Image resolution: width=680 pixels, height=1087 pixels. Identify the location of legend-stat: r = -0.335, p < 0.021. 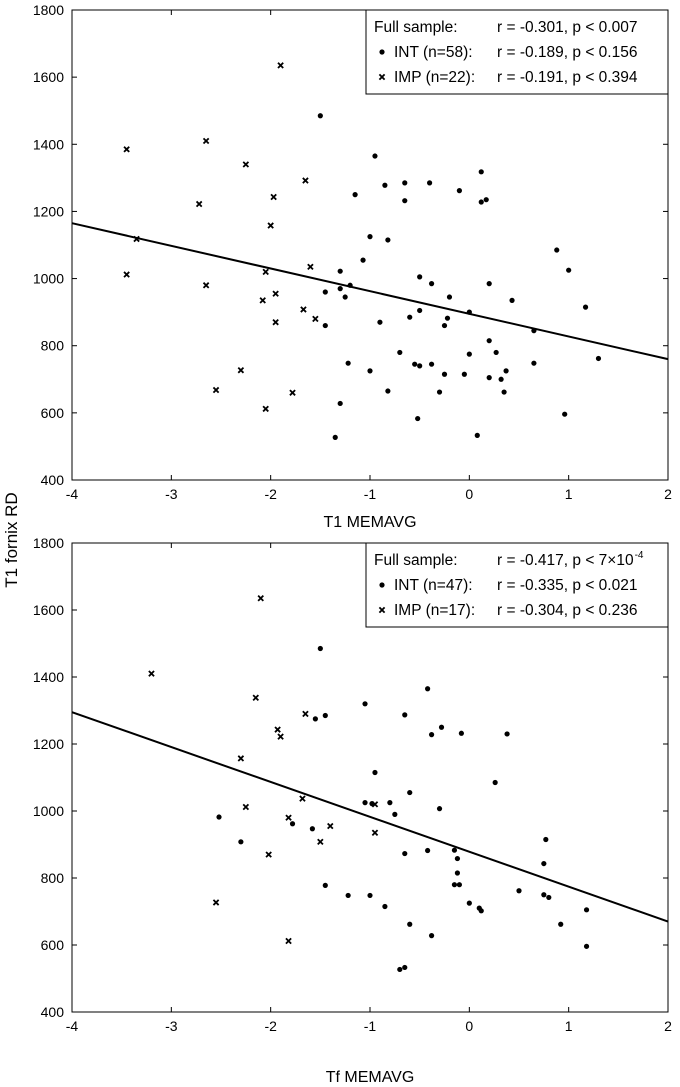
(567, 585).